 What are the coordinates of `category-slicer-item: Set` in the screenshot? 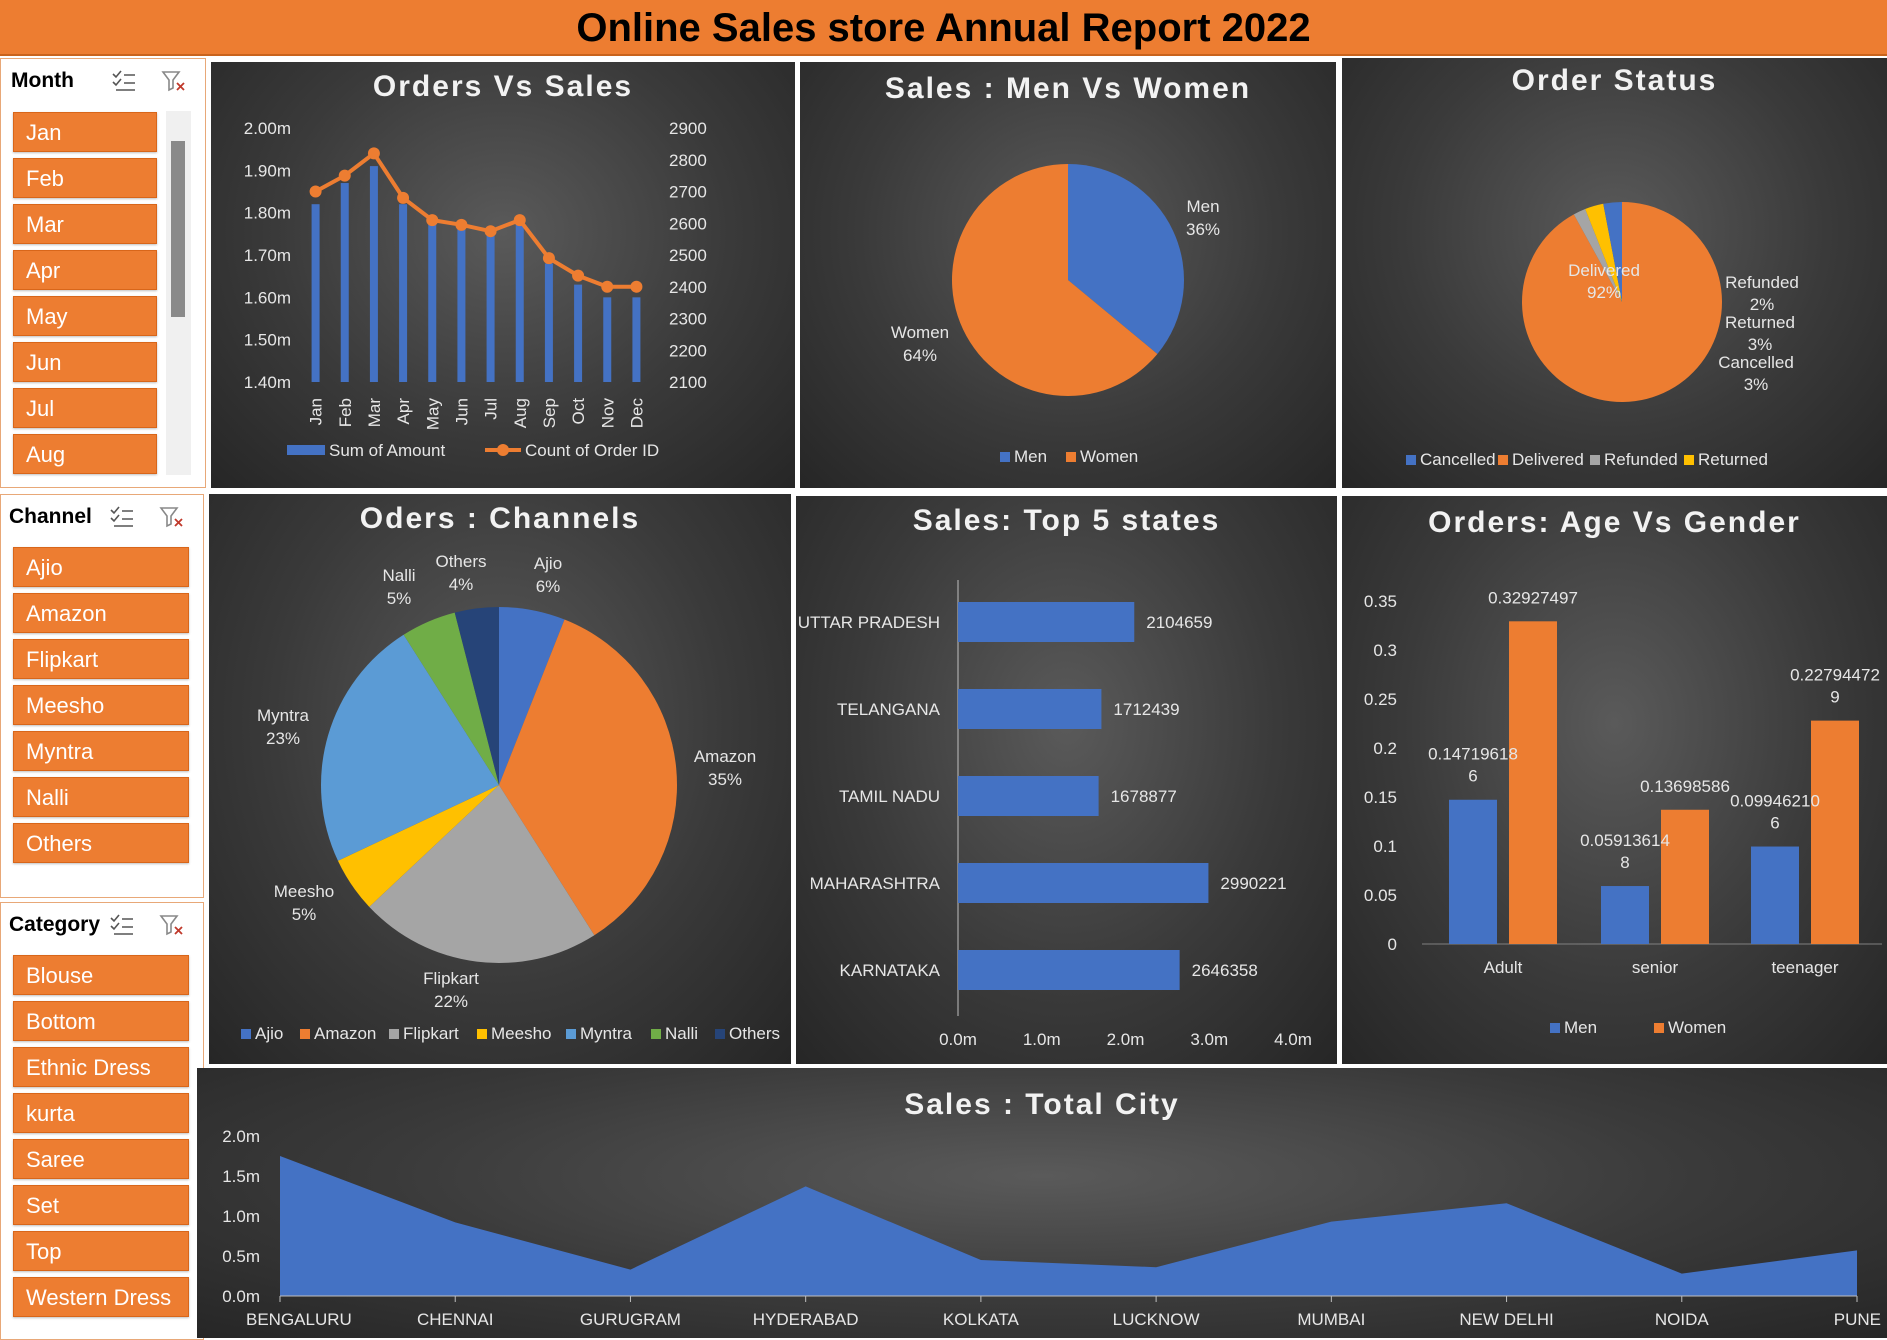 It's located at (101, 1205).